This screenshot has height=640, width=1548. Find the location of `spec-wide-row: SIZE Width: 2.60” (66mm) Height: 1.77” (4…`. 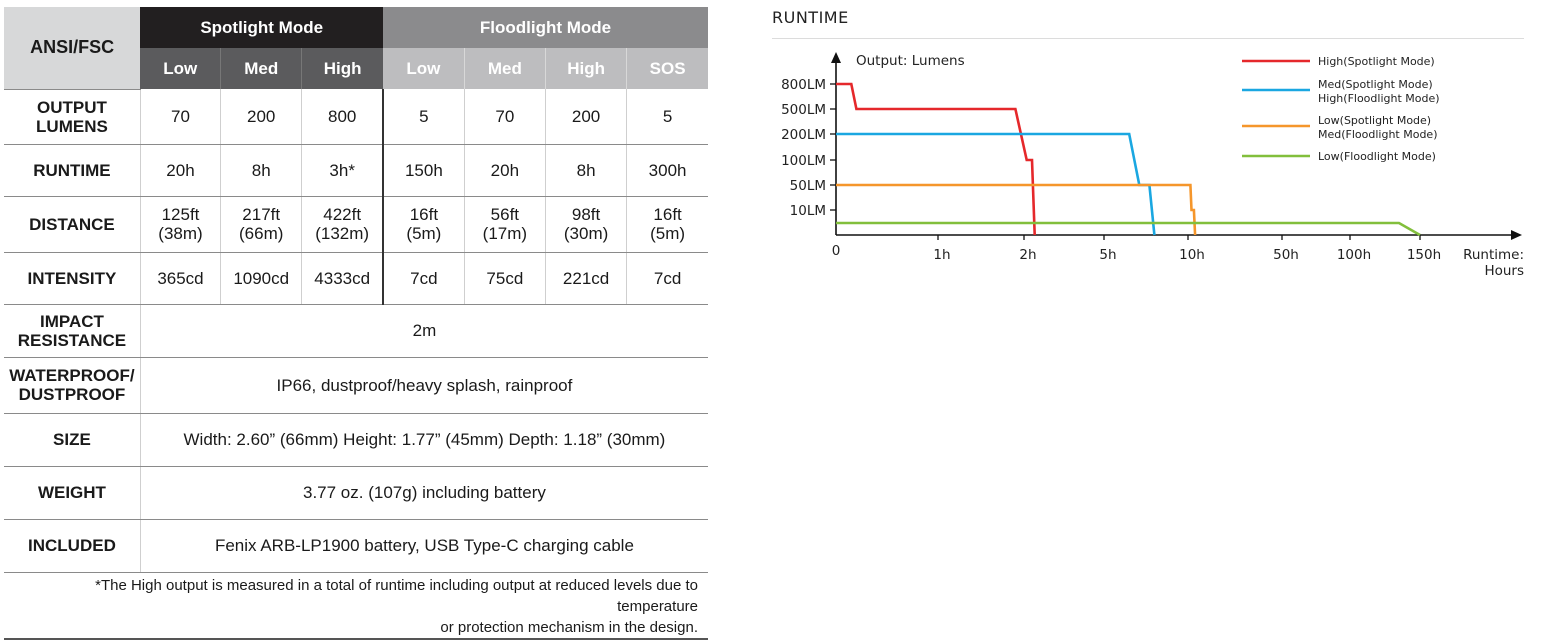

spec-wide-row: SIZE Width: 2.60” (66mm) Height: 1.77” (4… is located at coordinates (356, 440).